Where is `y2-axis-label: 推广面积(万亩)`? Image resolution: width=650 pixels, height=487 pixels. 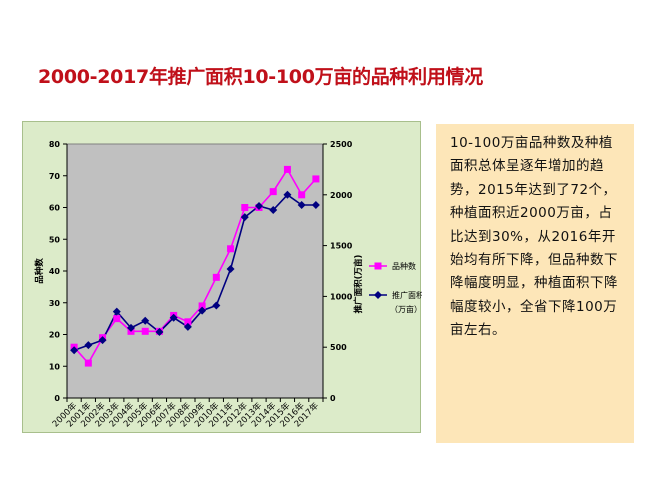
y2-axis-label: 推广面积(万亩) is located at coordinates (358, 284).